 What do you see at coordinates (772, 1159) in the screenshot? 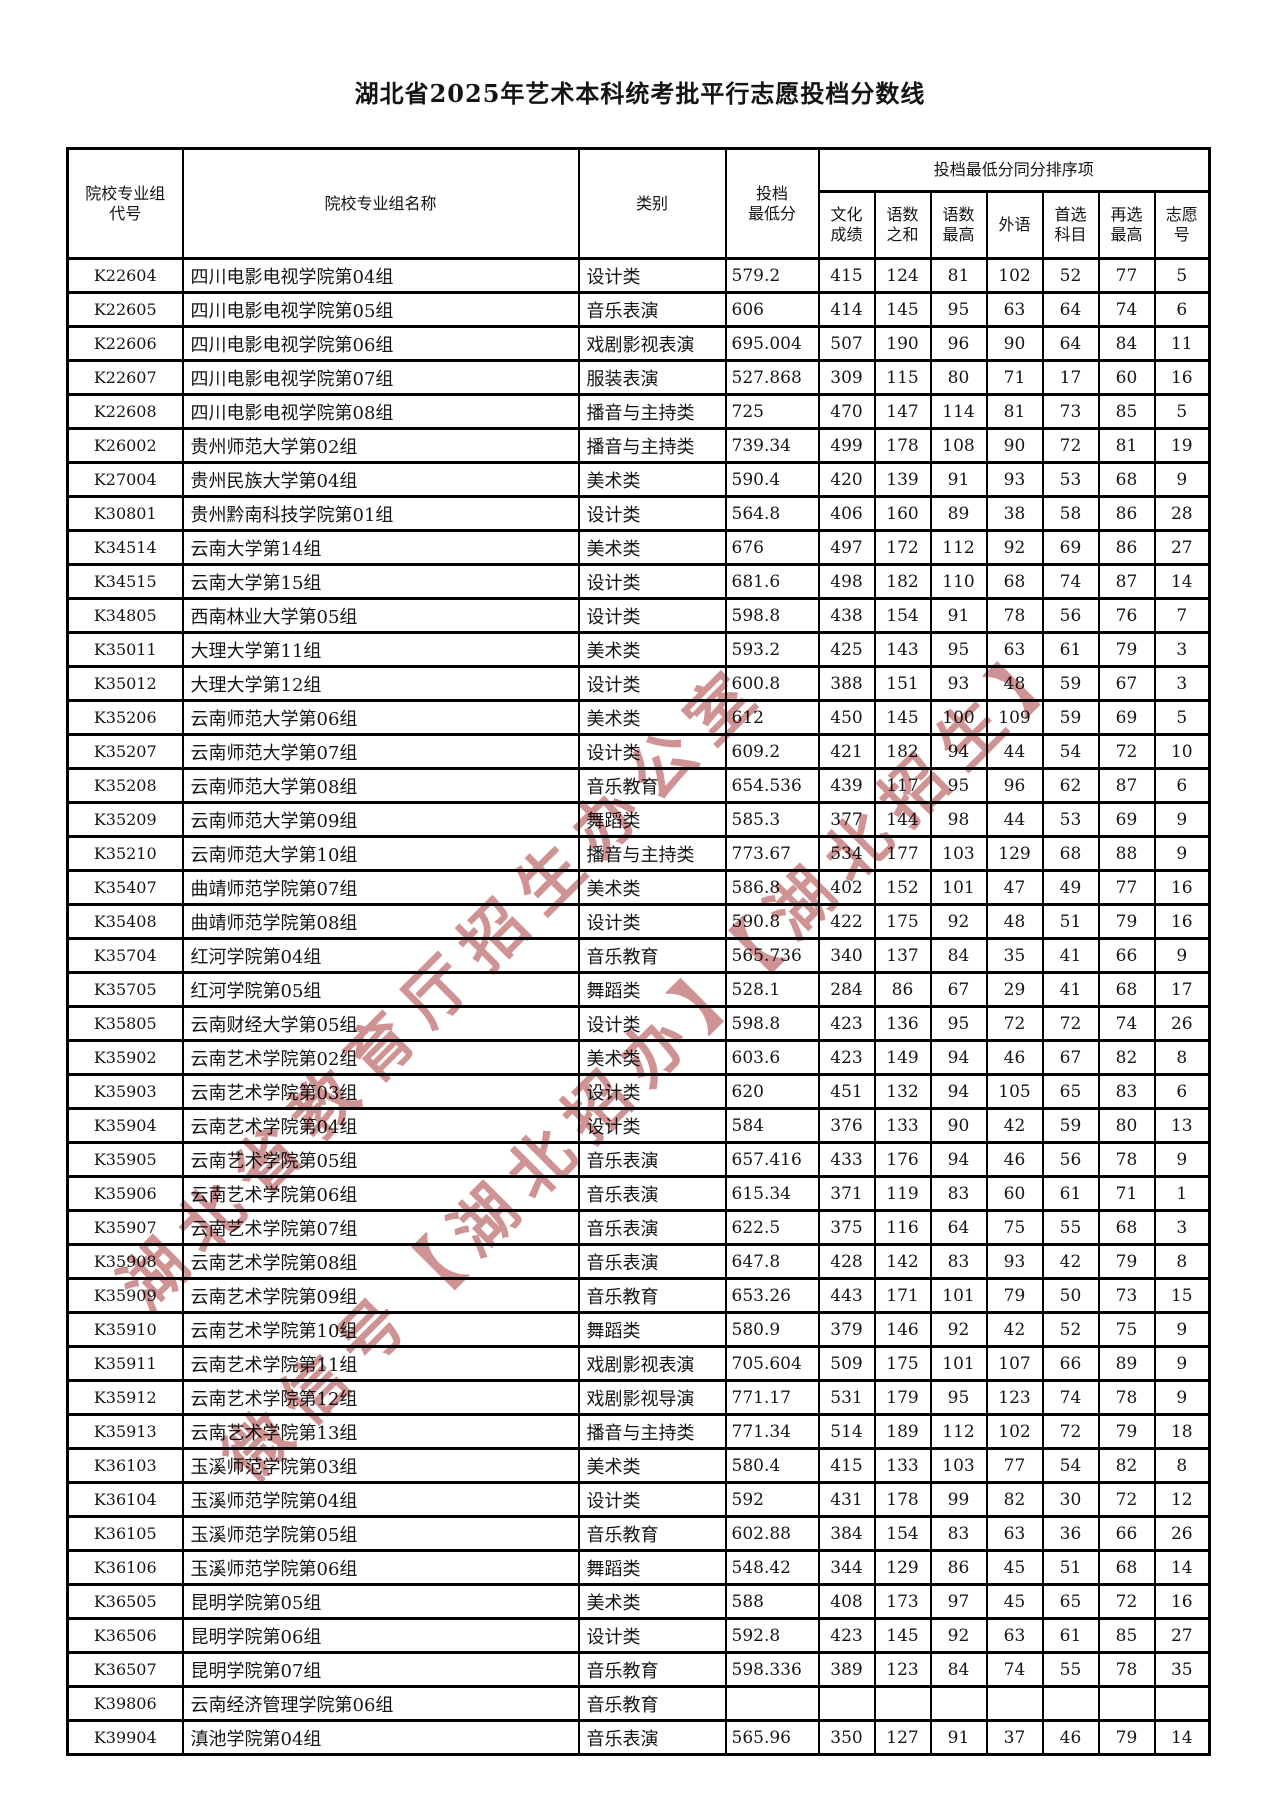
I see `cell-min_score: 657.416` at bounding box center [772, 1159].